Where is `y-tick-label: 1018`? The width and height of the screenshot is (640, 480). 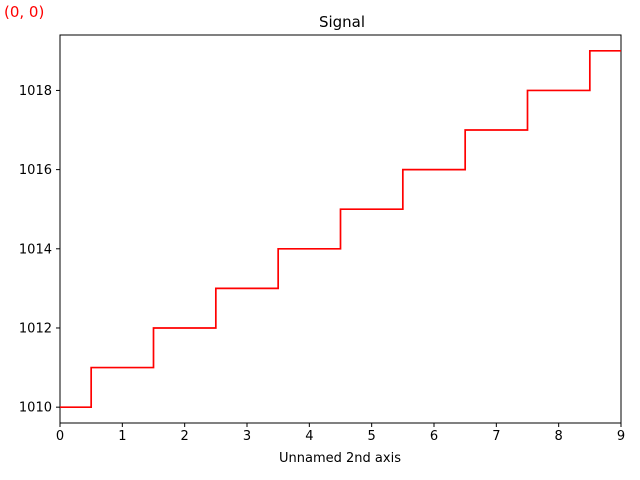 y-tick-label: 1018 is located at coordinates (35, 91).